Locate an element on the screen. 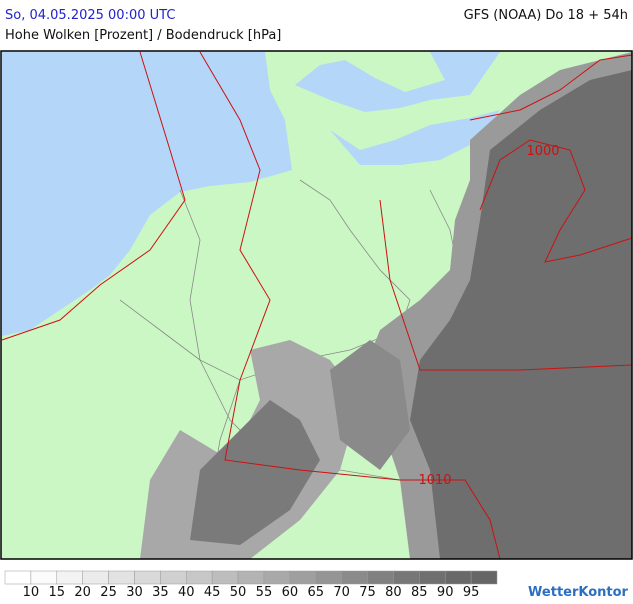  legend: 10 15 20 25 30 35 40 45 50 55 60 65 70 75 80 85 90 95 is located at coordinates (251, 585).